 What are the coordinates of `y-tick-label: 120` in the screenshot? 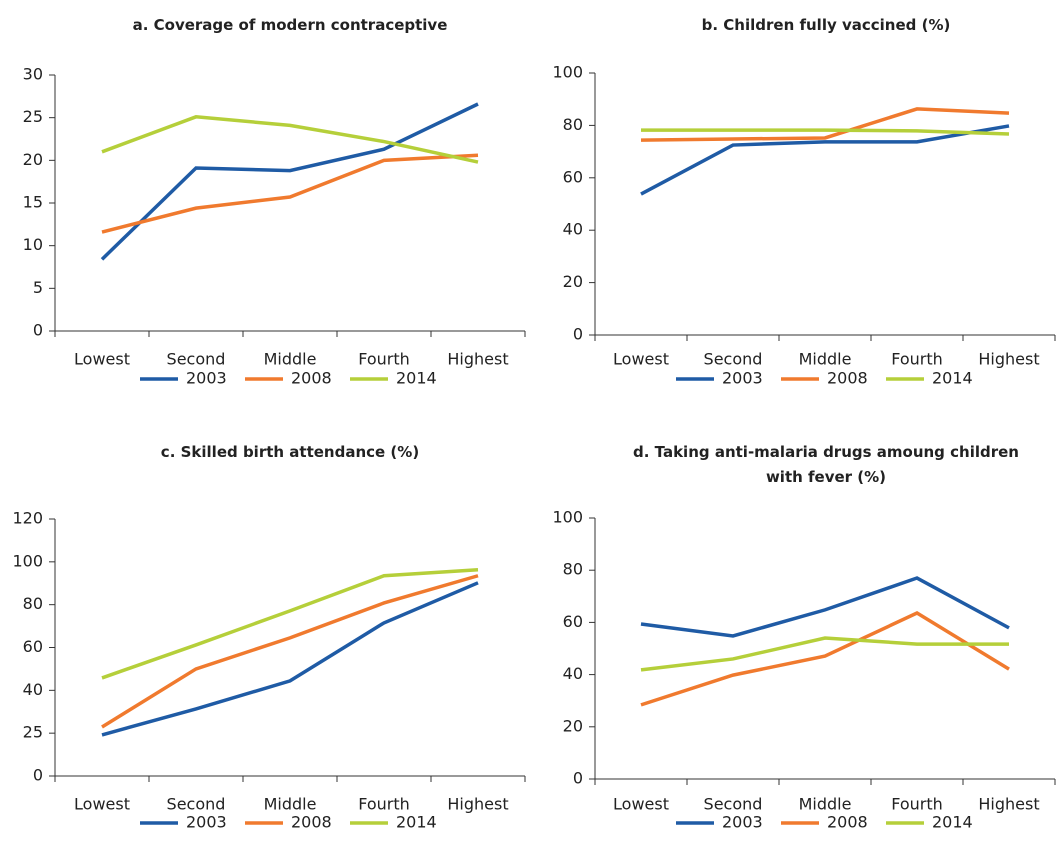 It's located at (27, 518).